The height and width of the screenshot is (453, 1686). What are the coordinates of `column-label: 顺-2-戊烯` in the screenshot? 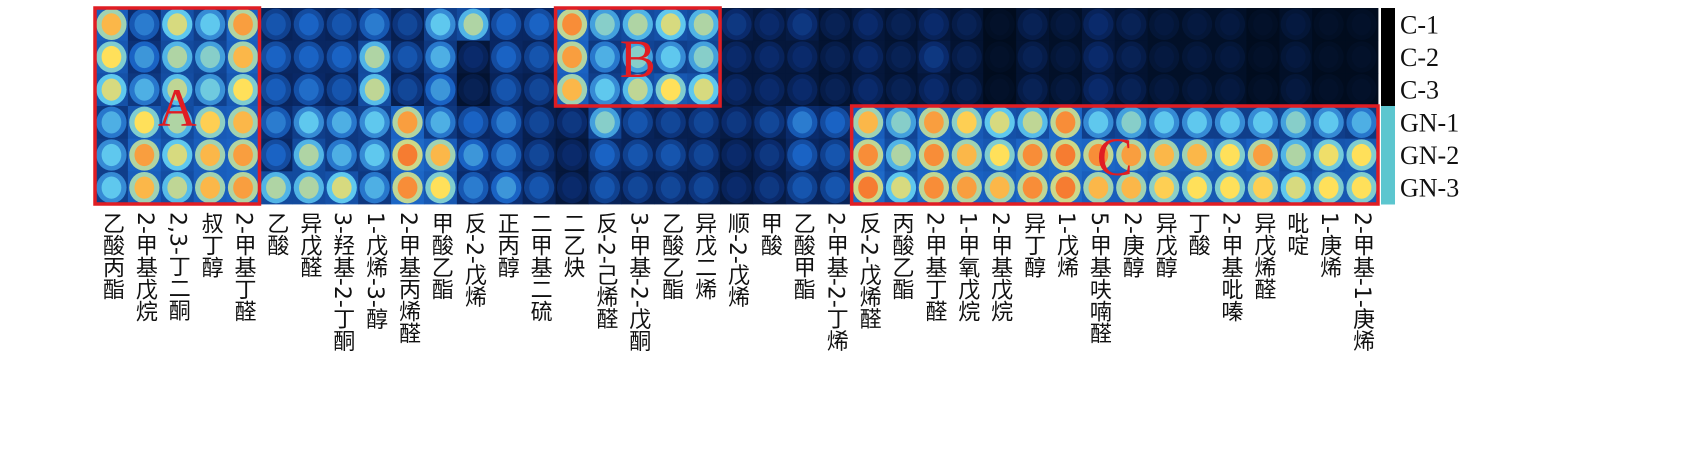 It's located at (737, 260).